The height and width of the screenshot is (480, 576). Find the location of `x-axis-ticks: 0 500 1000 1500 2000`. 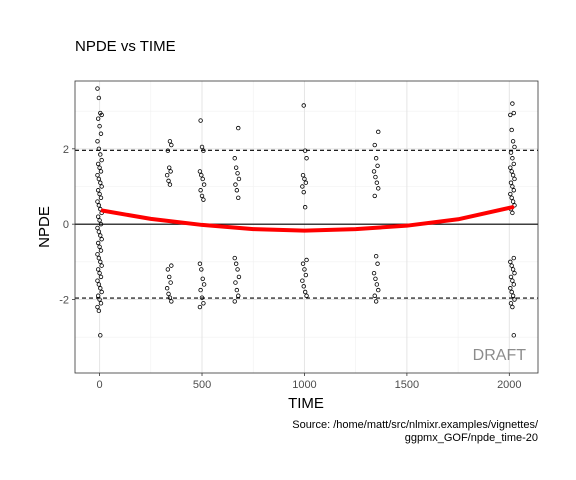

x-axis-ticks: 0 500 1000 1500 2000 is located at coordinates (309, 382).